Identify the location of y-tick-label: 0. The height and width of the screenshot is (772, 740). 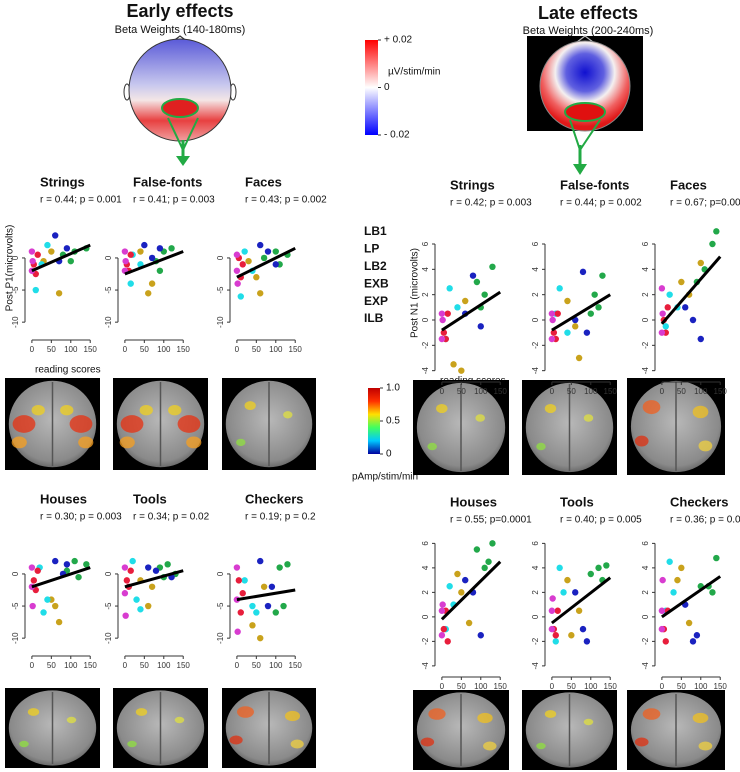
(645, 616).